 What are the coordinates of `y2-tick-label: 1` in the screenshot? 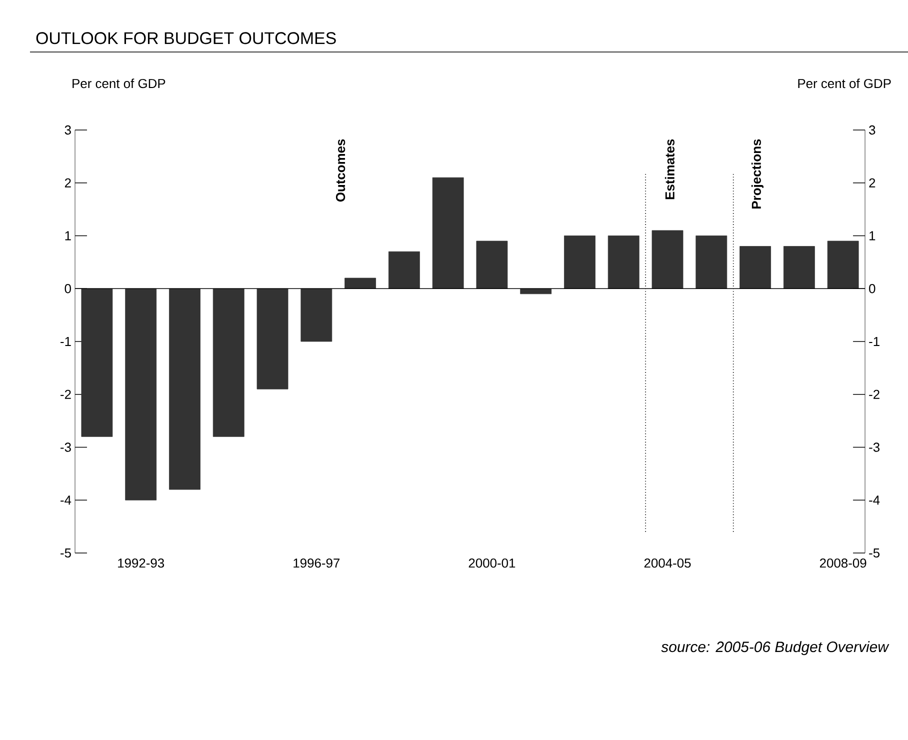 It's located at (873, 235).